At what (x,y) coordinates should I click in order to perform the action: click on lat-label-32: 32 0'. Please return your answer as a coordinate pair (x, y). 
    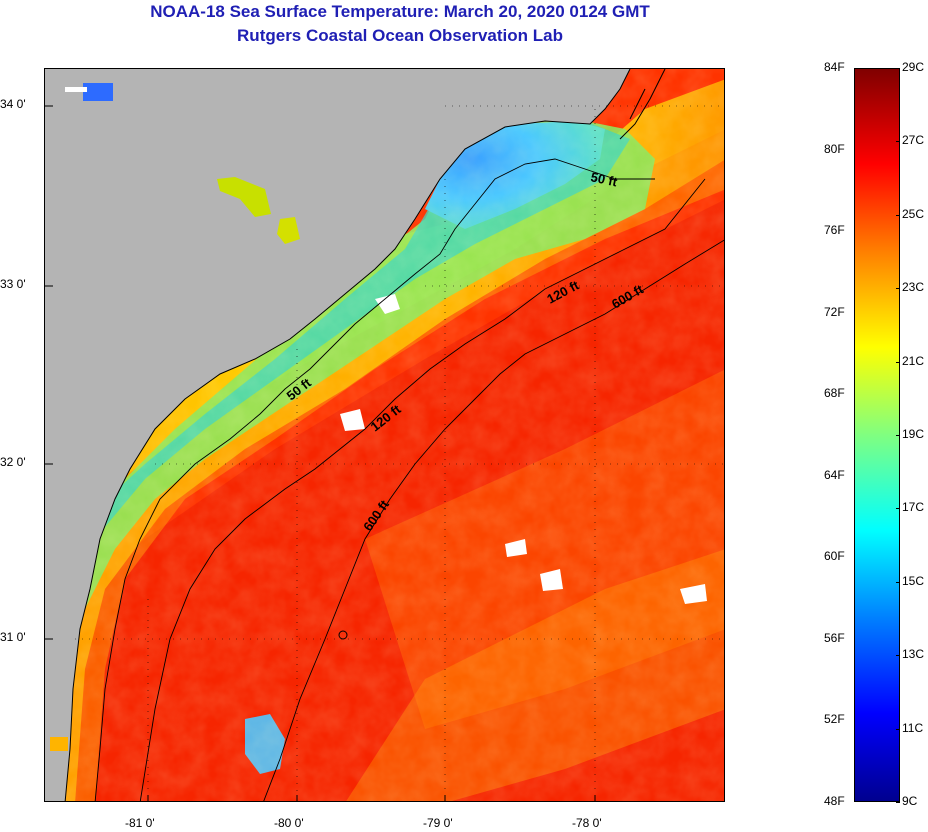
    Looking at the image, I should click on (13, 462).